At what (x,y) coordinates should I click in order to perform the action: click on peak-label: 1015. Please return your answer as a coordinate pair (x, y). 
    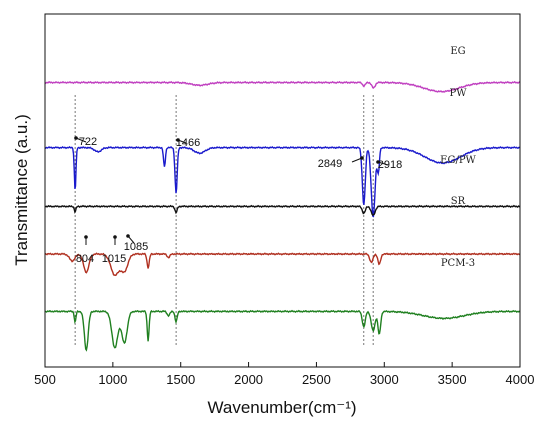
    Looking at the image, I should click on (114, 259).